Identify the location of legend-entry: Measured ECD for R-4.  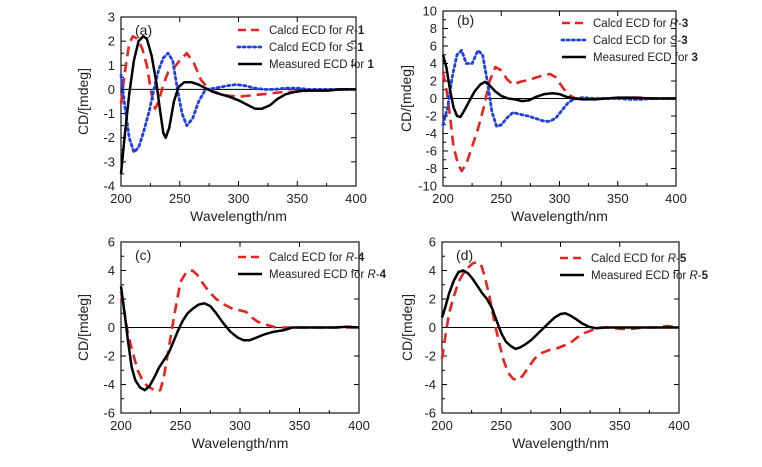
(328, 275).